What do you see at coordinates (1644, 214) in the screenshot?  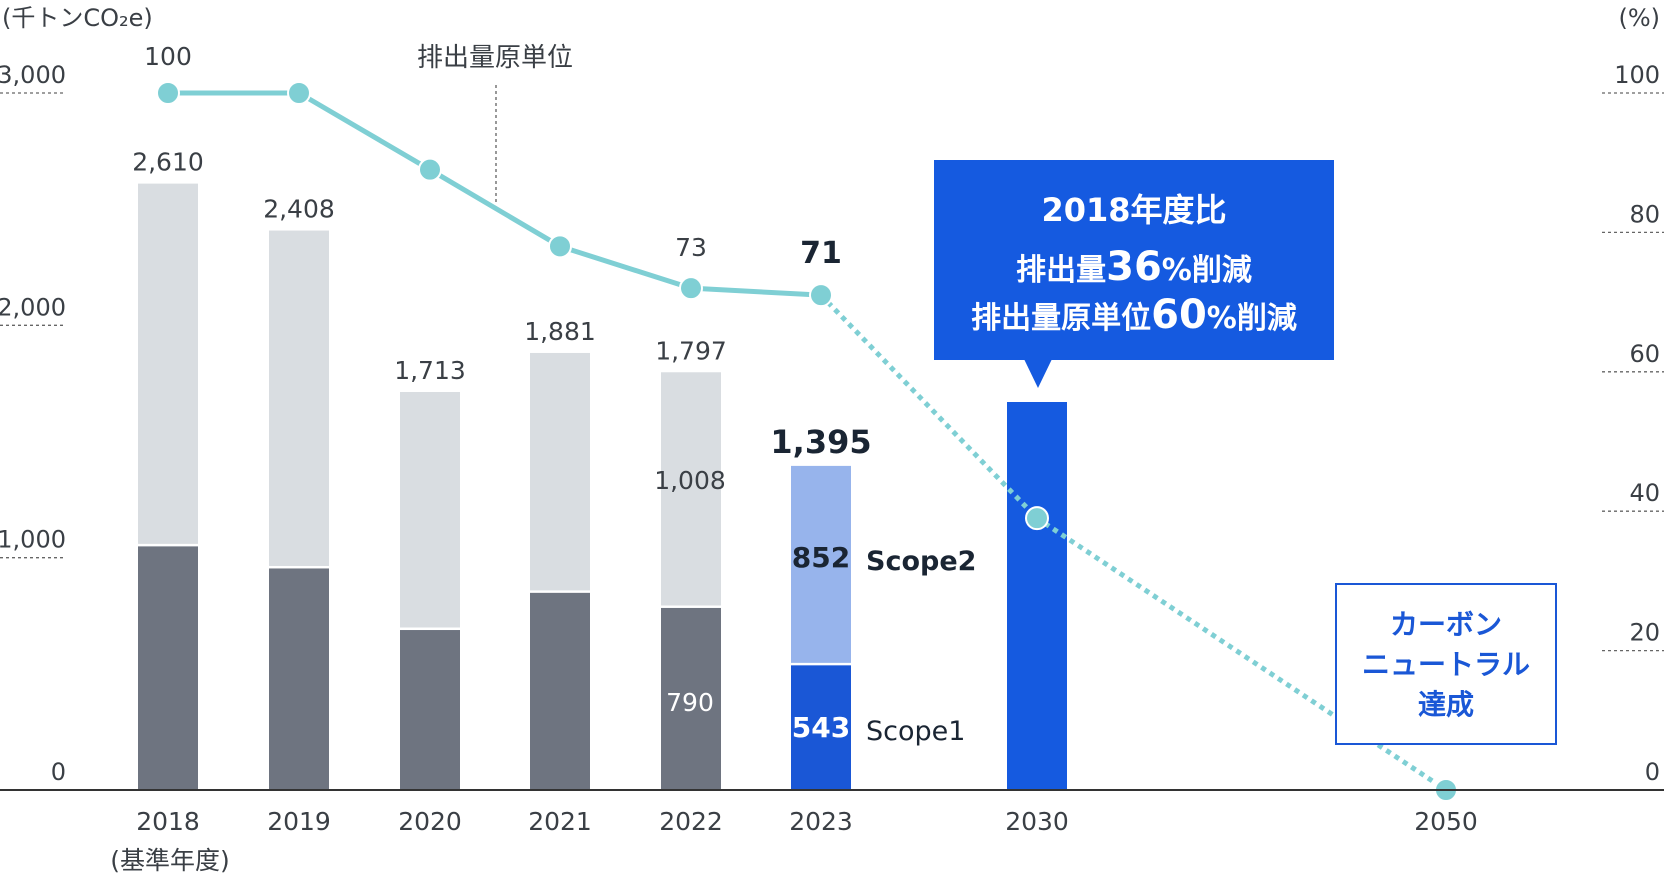 I see `right-tick-label: 80` at bounding box center [1644, 214].